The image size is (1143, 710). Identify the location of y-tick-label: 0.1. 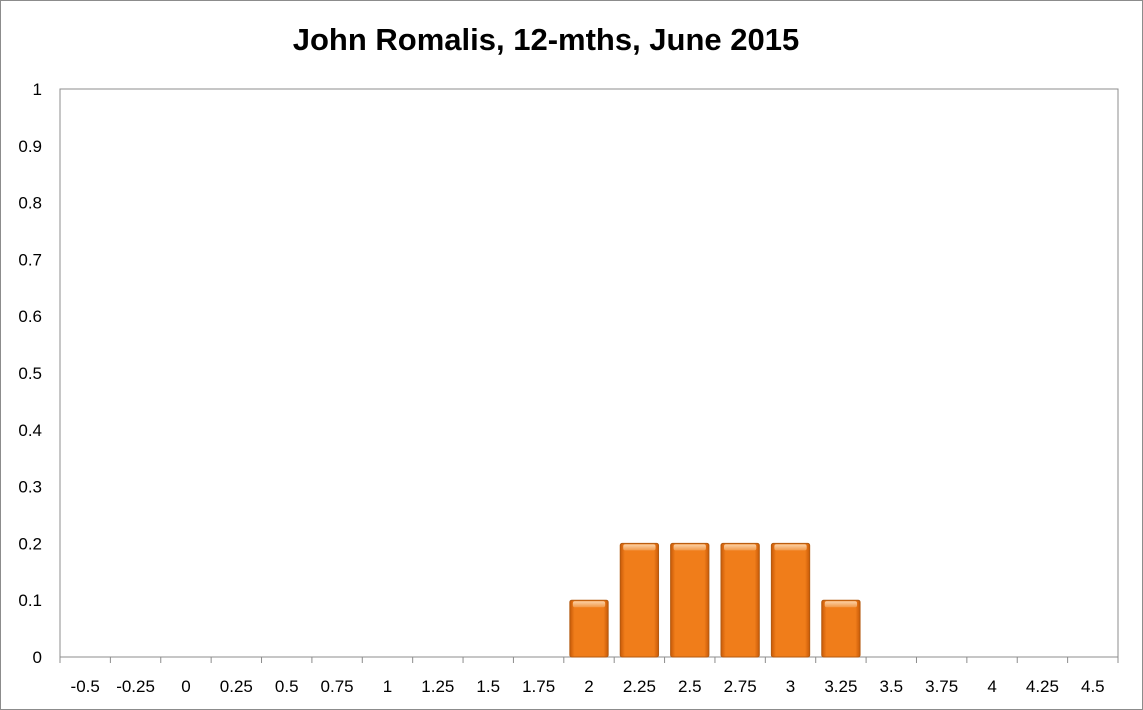
(30, 600).